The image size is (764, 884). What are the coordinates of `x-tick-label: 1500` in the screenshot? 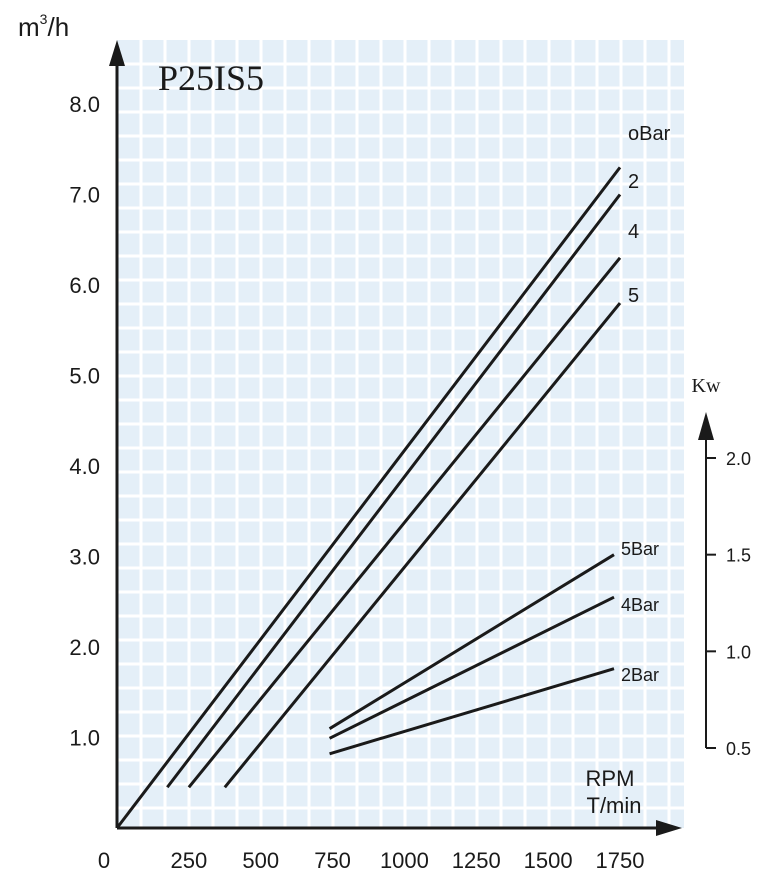 It's located at (548, 860).